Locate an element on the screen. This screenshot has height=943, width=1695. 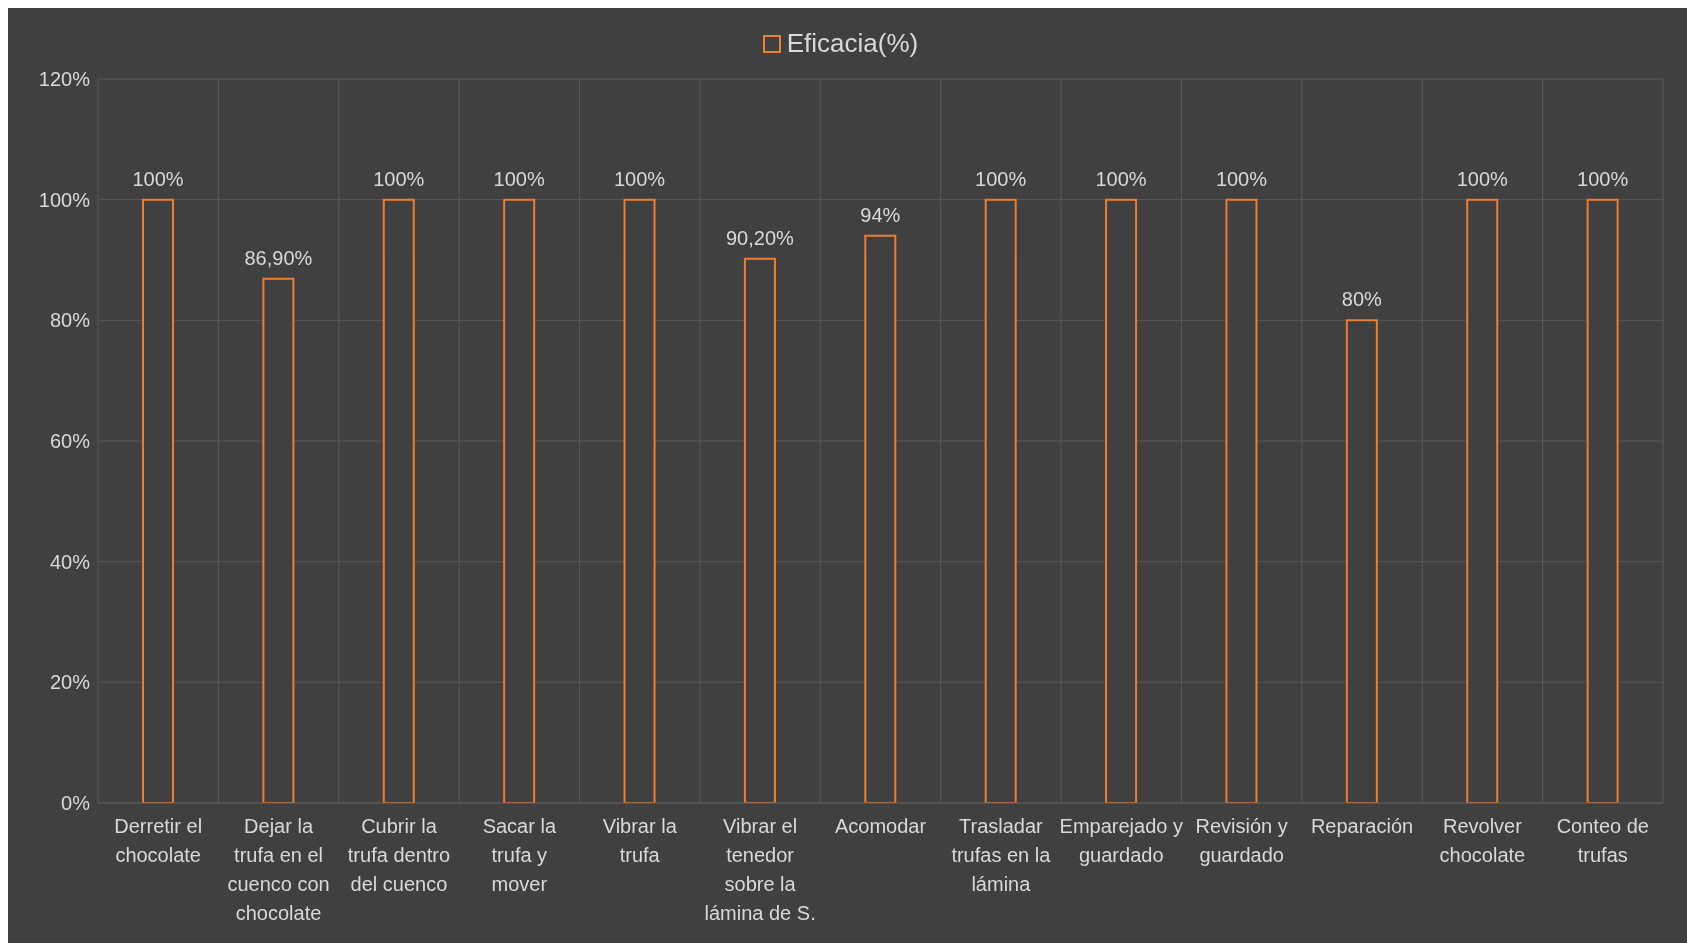
x-tick-label: Dejar la trufa en el cuenco con chocolate is located at coordinates (278, 869).